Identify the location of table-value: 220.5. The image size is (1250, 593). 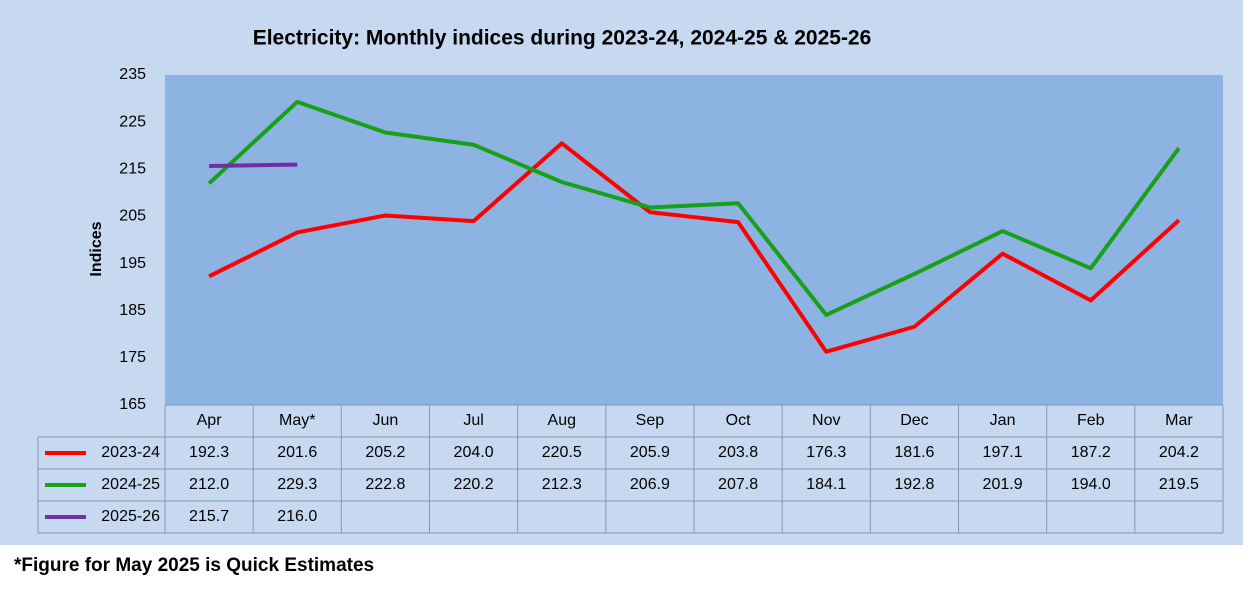
(562, 452).